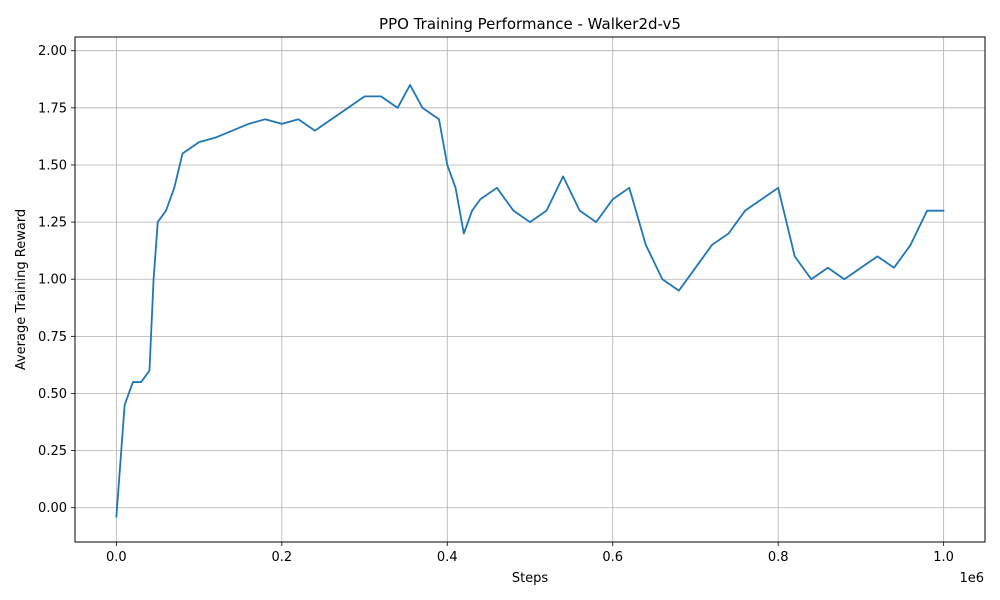 Image resolution: width=1000 pixels, height=600 pixels. I want to click on y-axis-label: Average Training Reward, so click(21, 289).